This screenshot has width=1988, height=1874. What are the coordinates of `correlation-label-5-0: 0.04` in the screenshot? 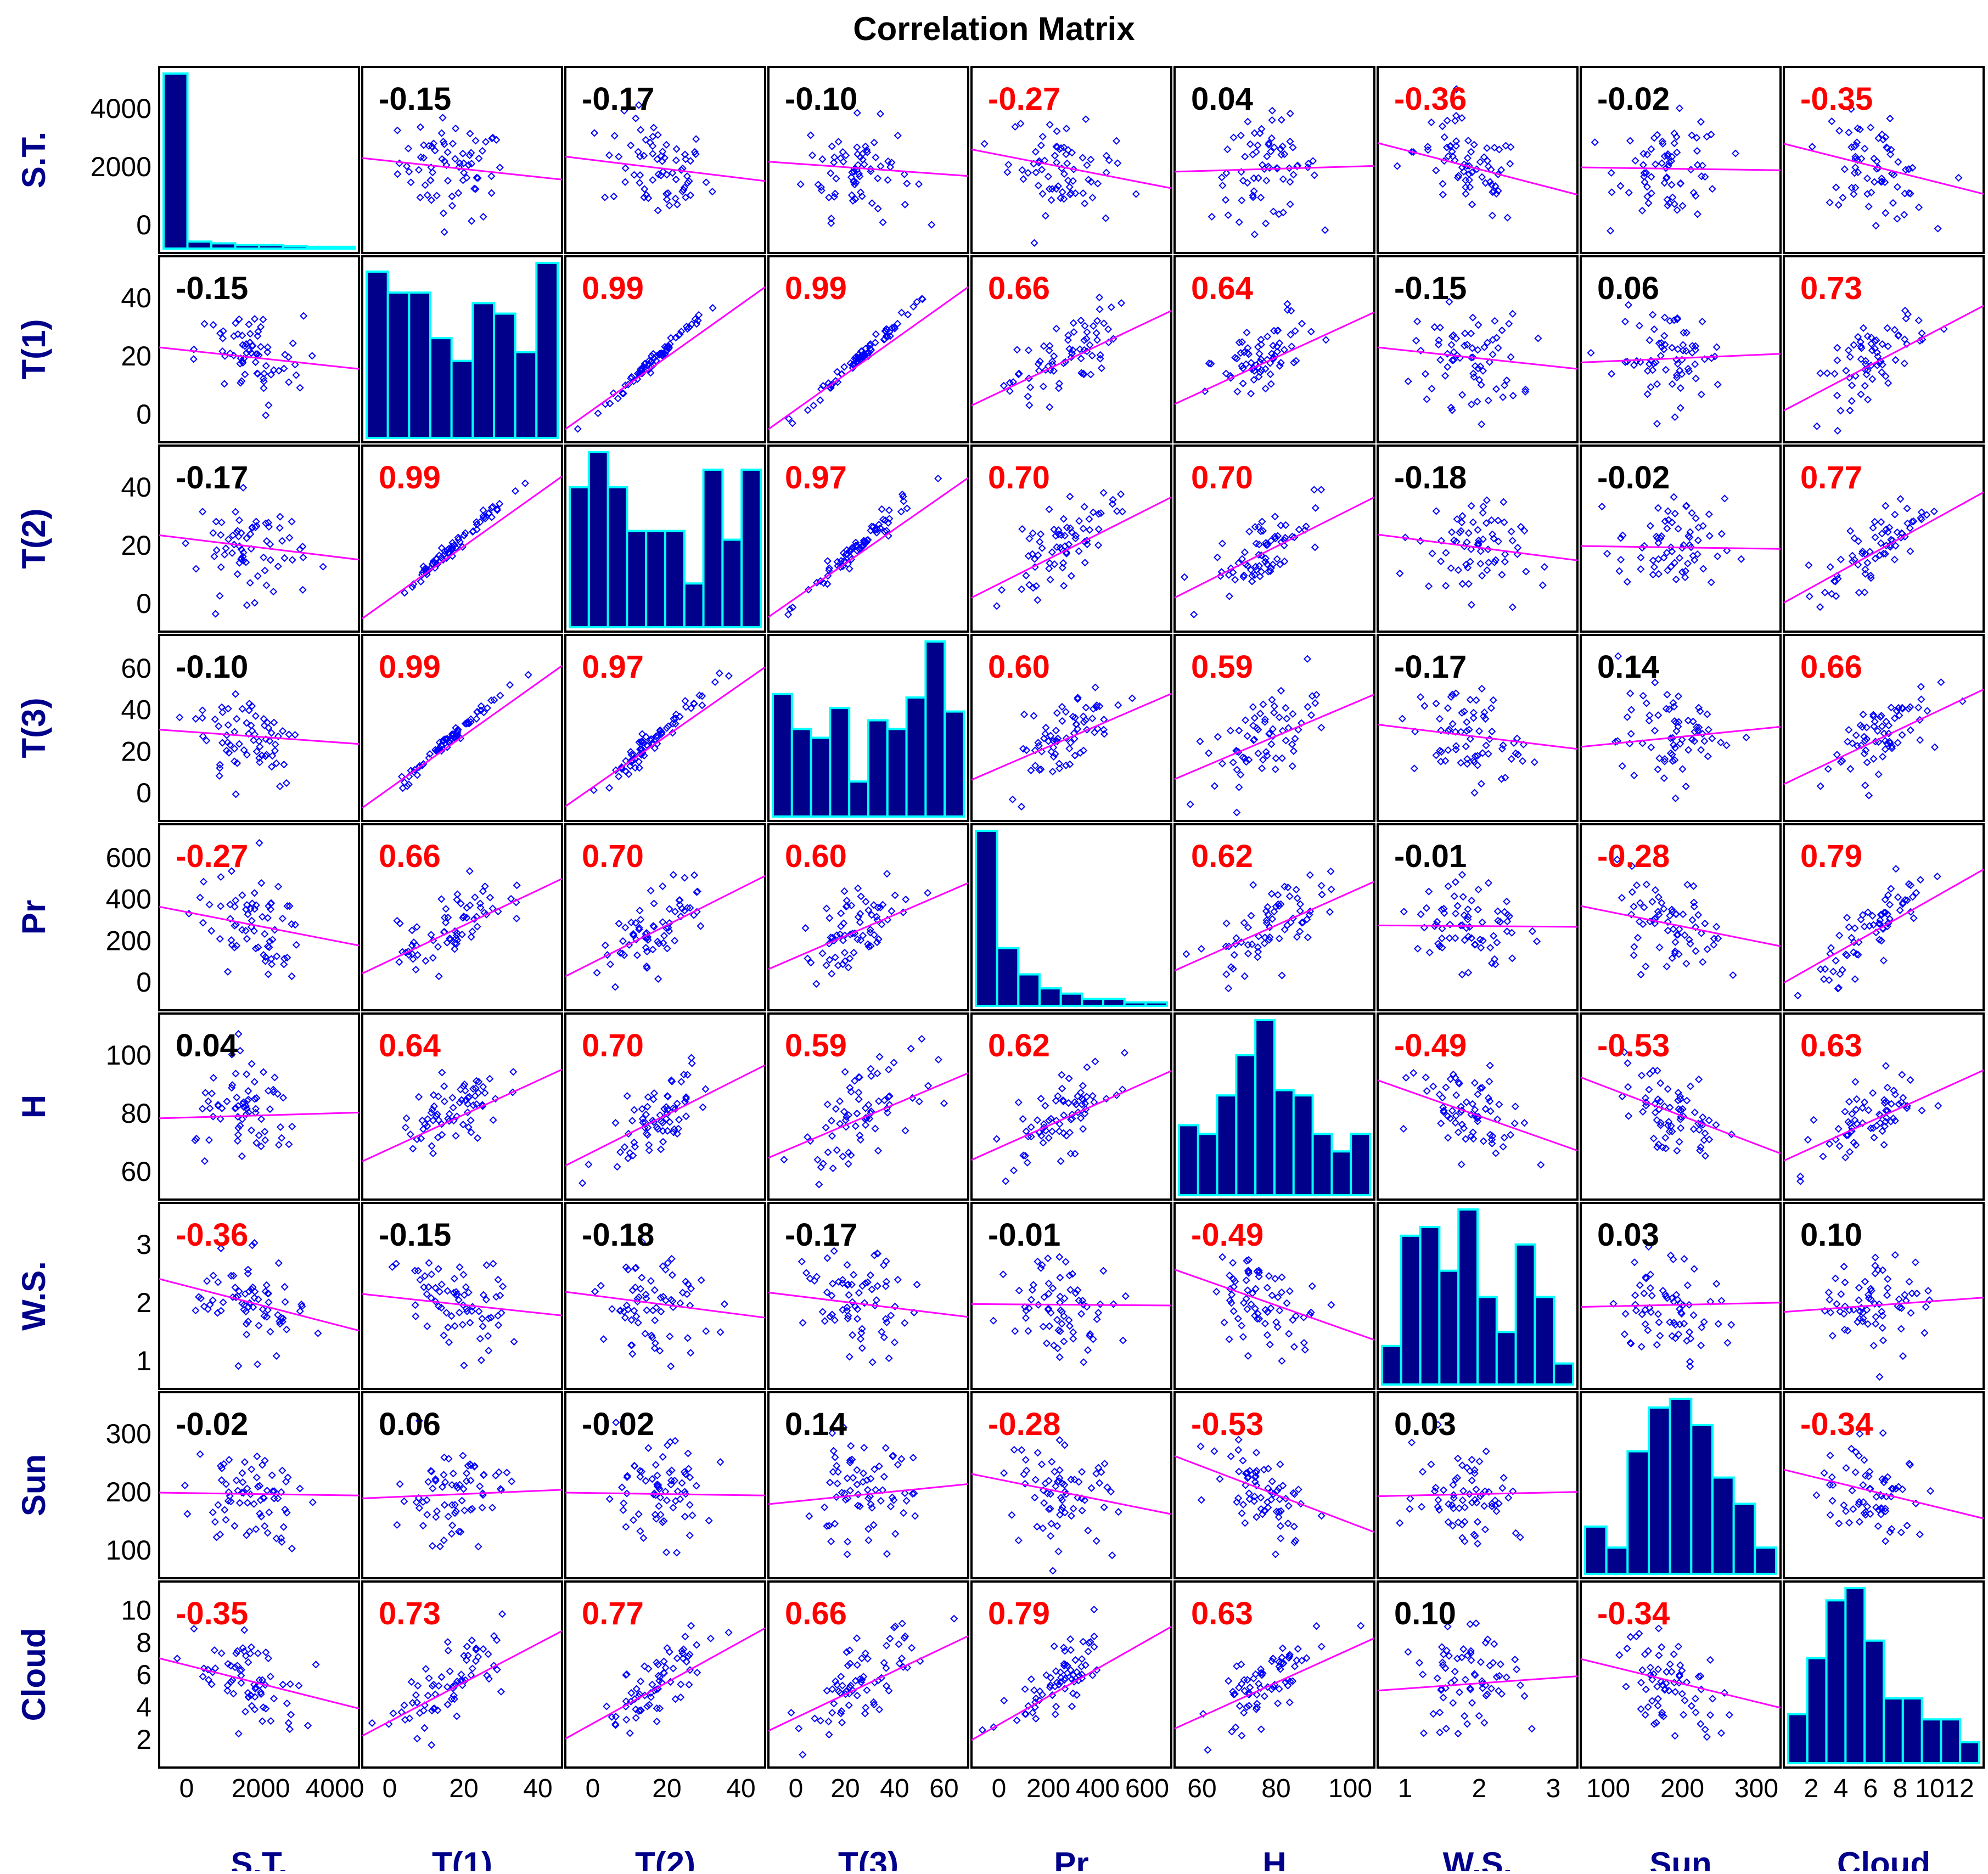 It's located at (207, 1045).